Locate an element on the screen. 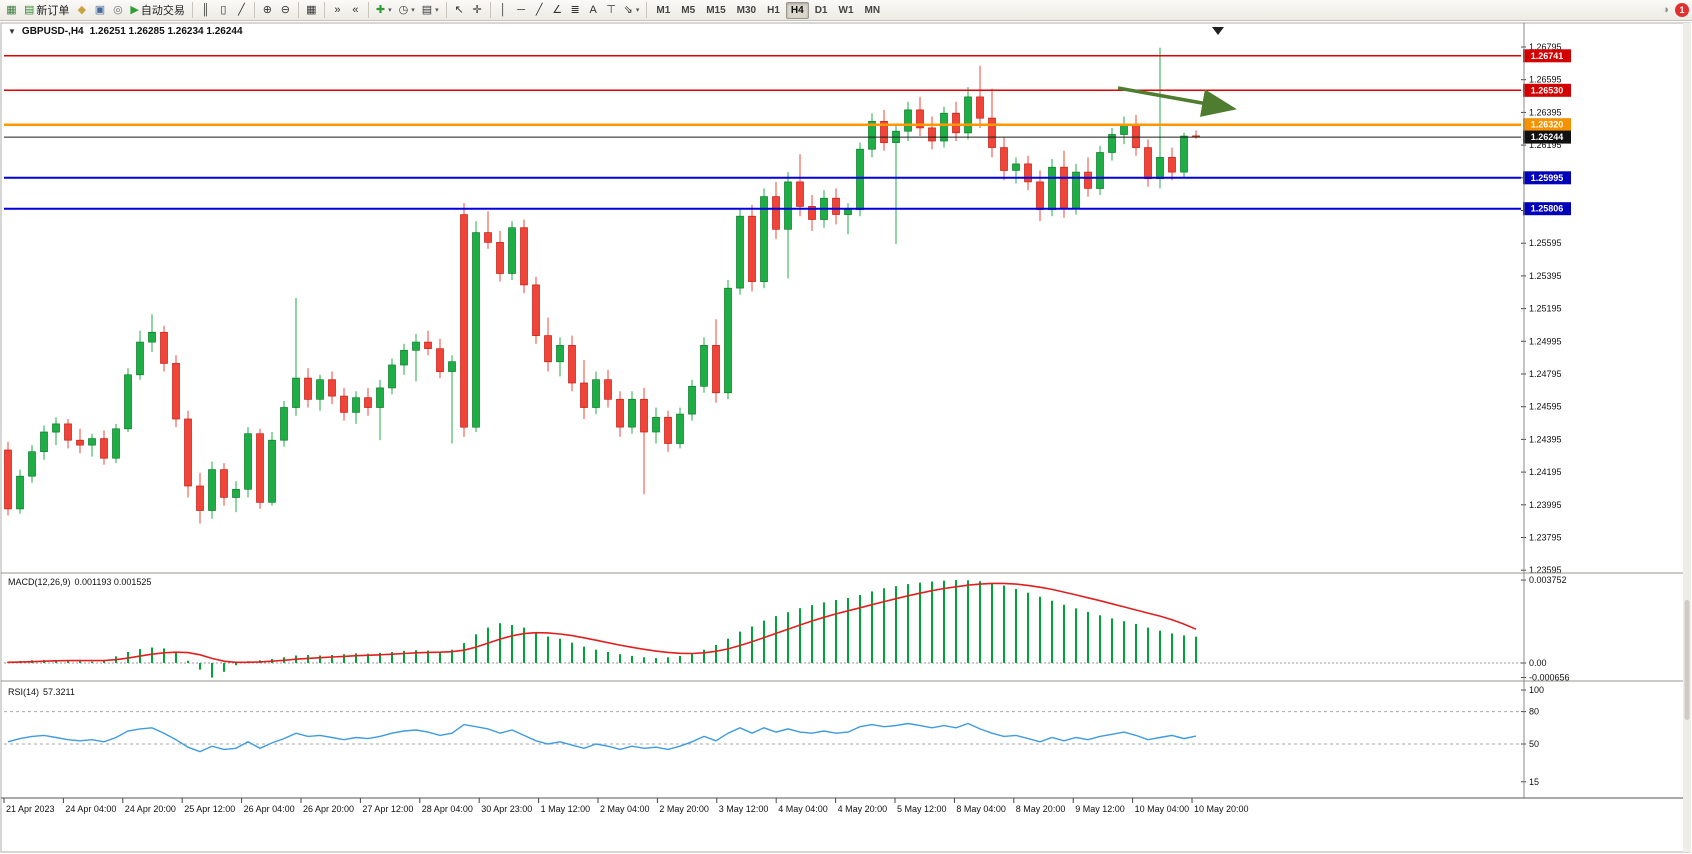 This screenshot has width=1692, height=854. cursor-button: ↖ is located at coordinates (459, 10).